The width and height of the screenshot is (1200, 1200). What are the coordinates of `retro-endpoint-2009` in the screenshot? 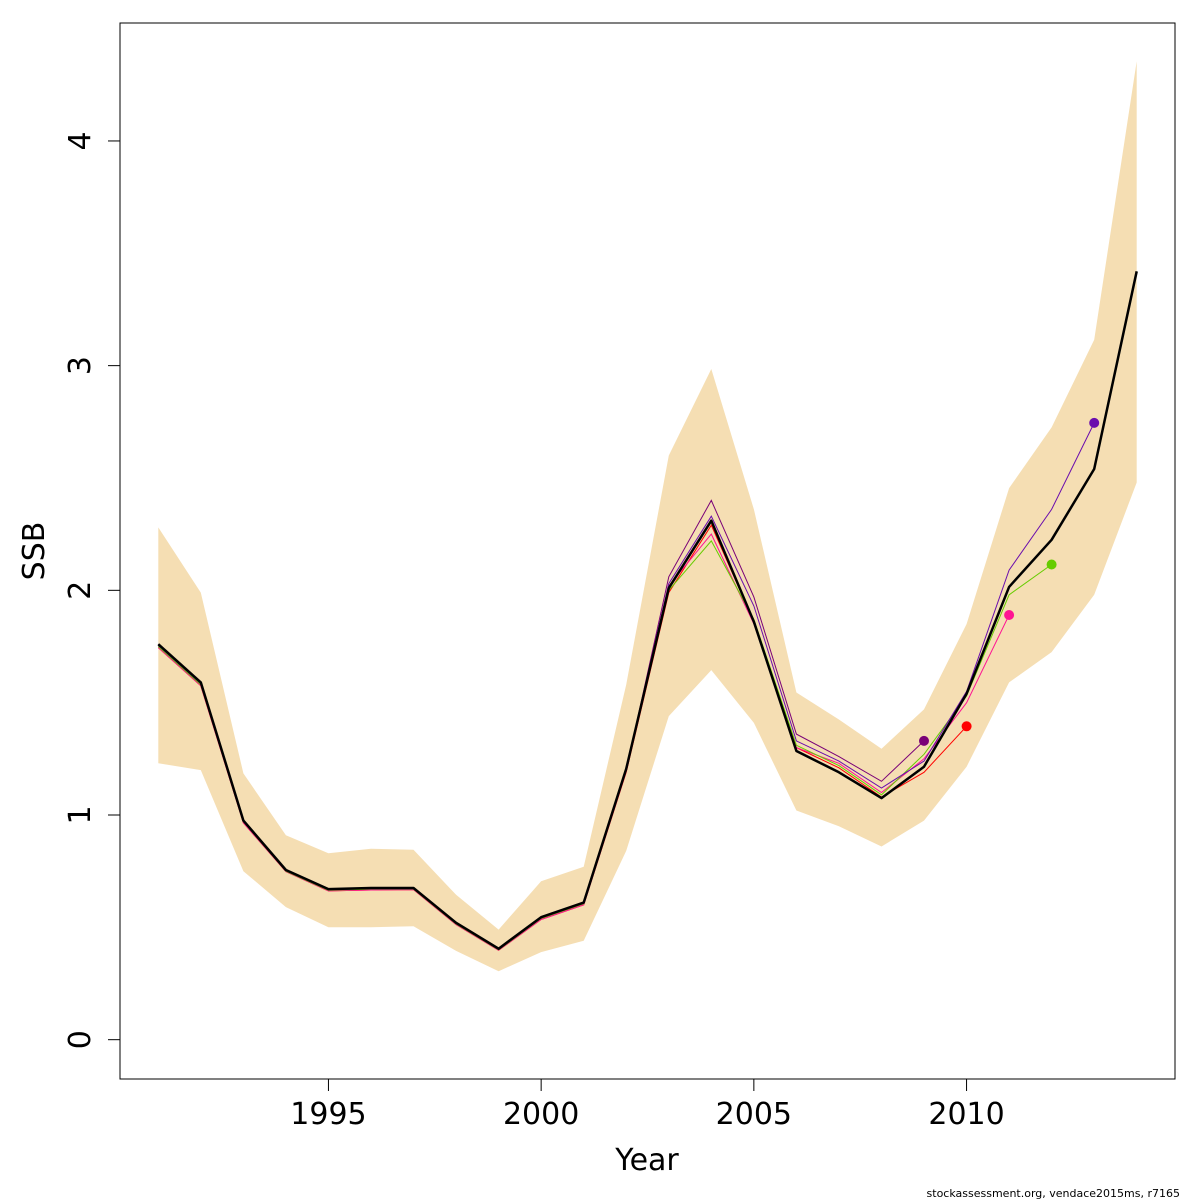 It's located at (924, 740).